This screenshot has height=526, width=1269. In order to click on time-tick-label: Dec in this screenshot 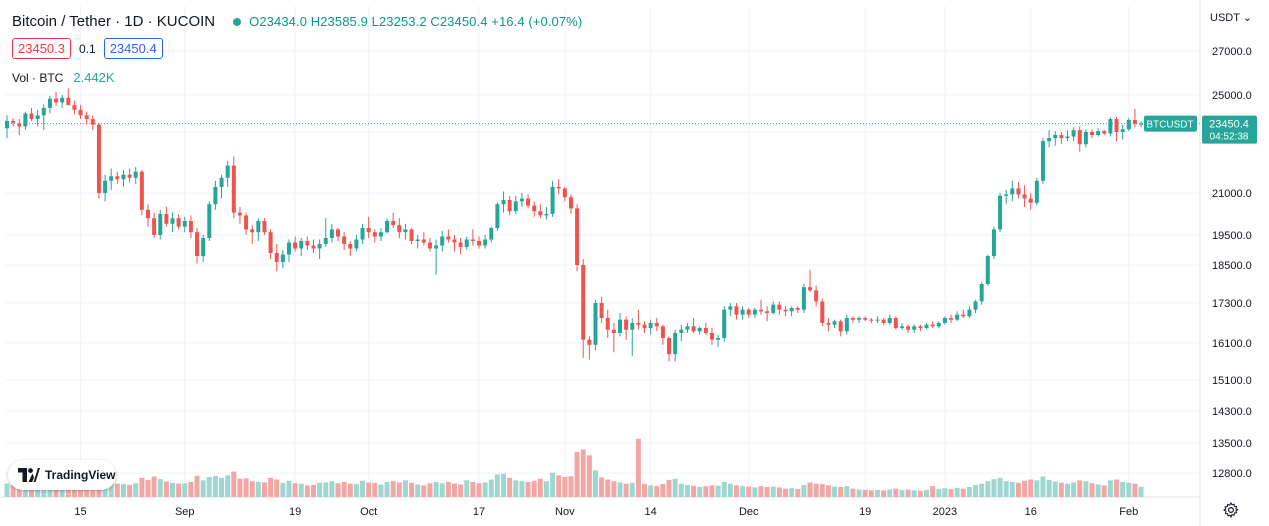, I will do `click(749, 512)`.